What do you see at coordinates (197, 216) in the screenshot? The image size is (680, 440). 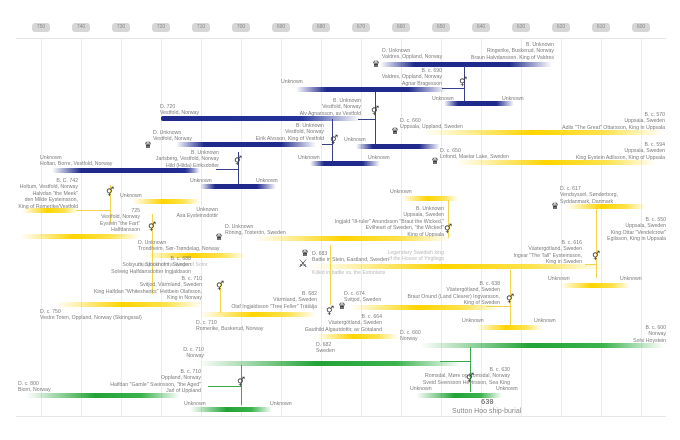 I see `name-label: Asa Eysteinsdottir` at bounding box center [197, 216].